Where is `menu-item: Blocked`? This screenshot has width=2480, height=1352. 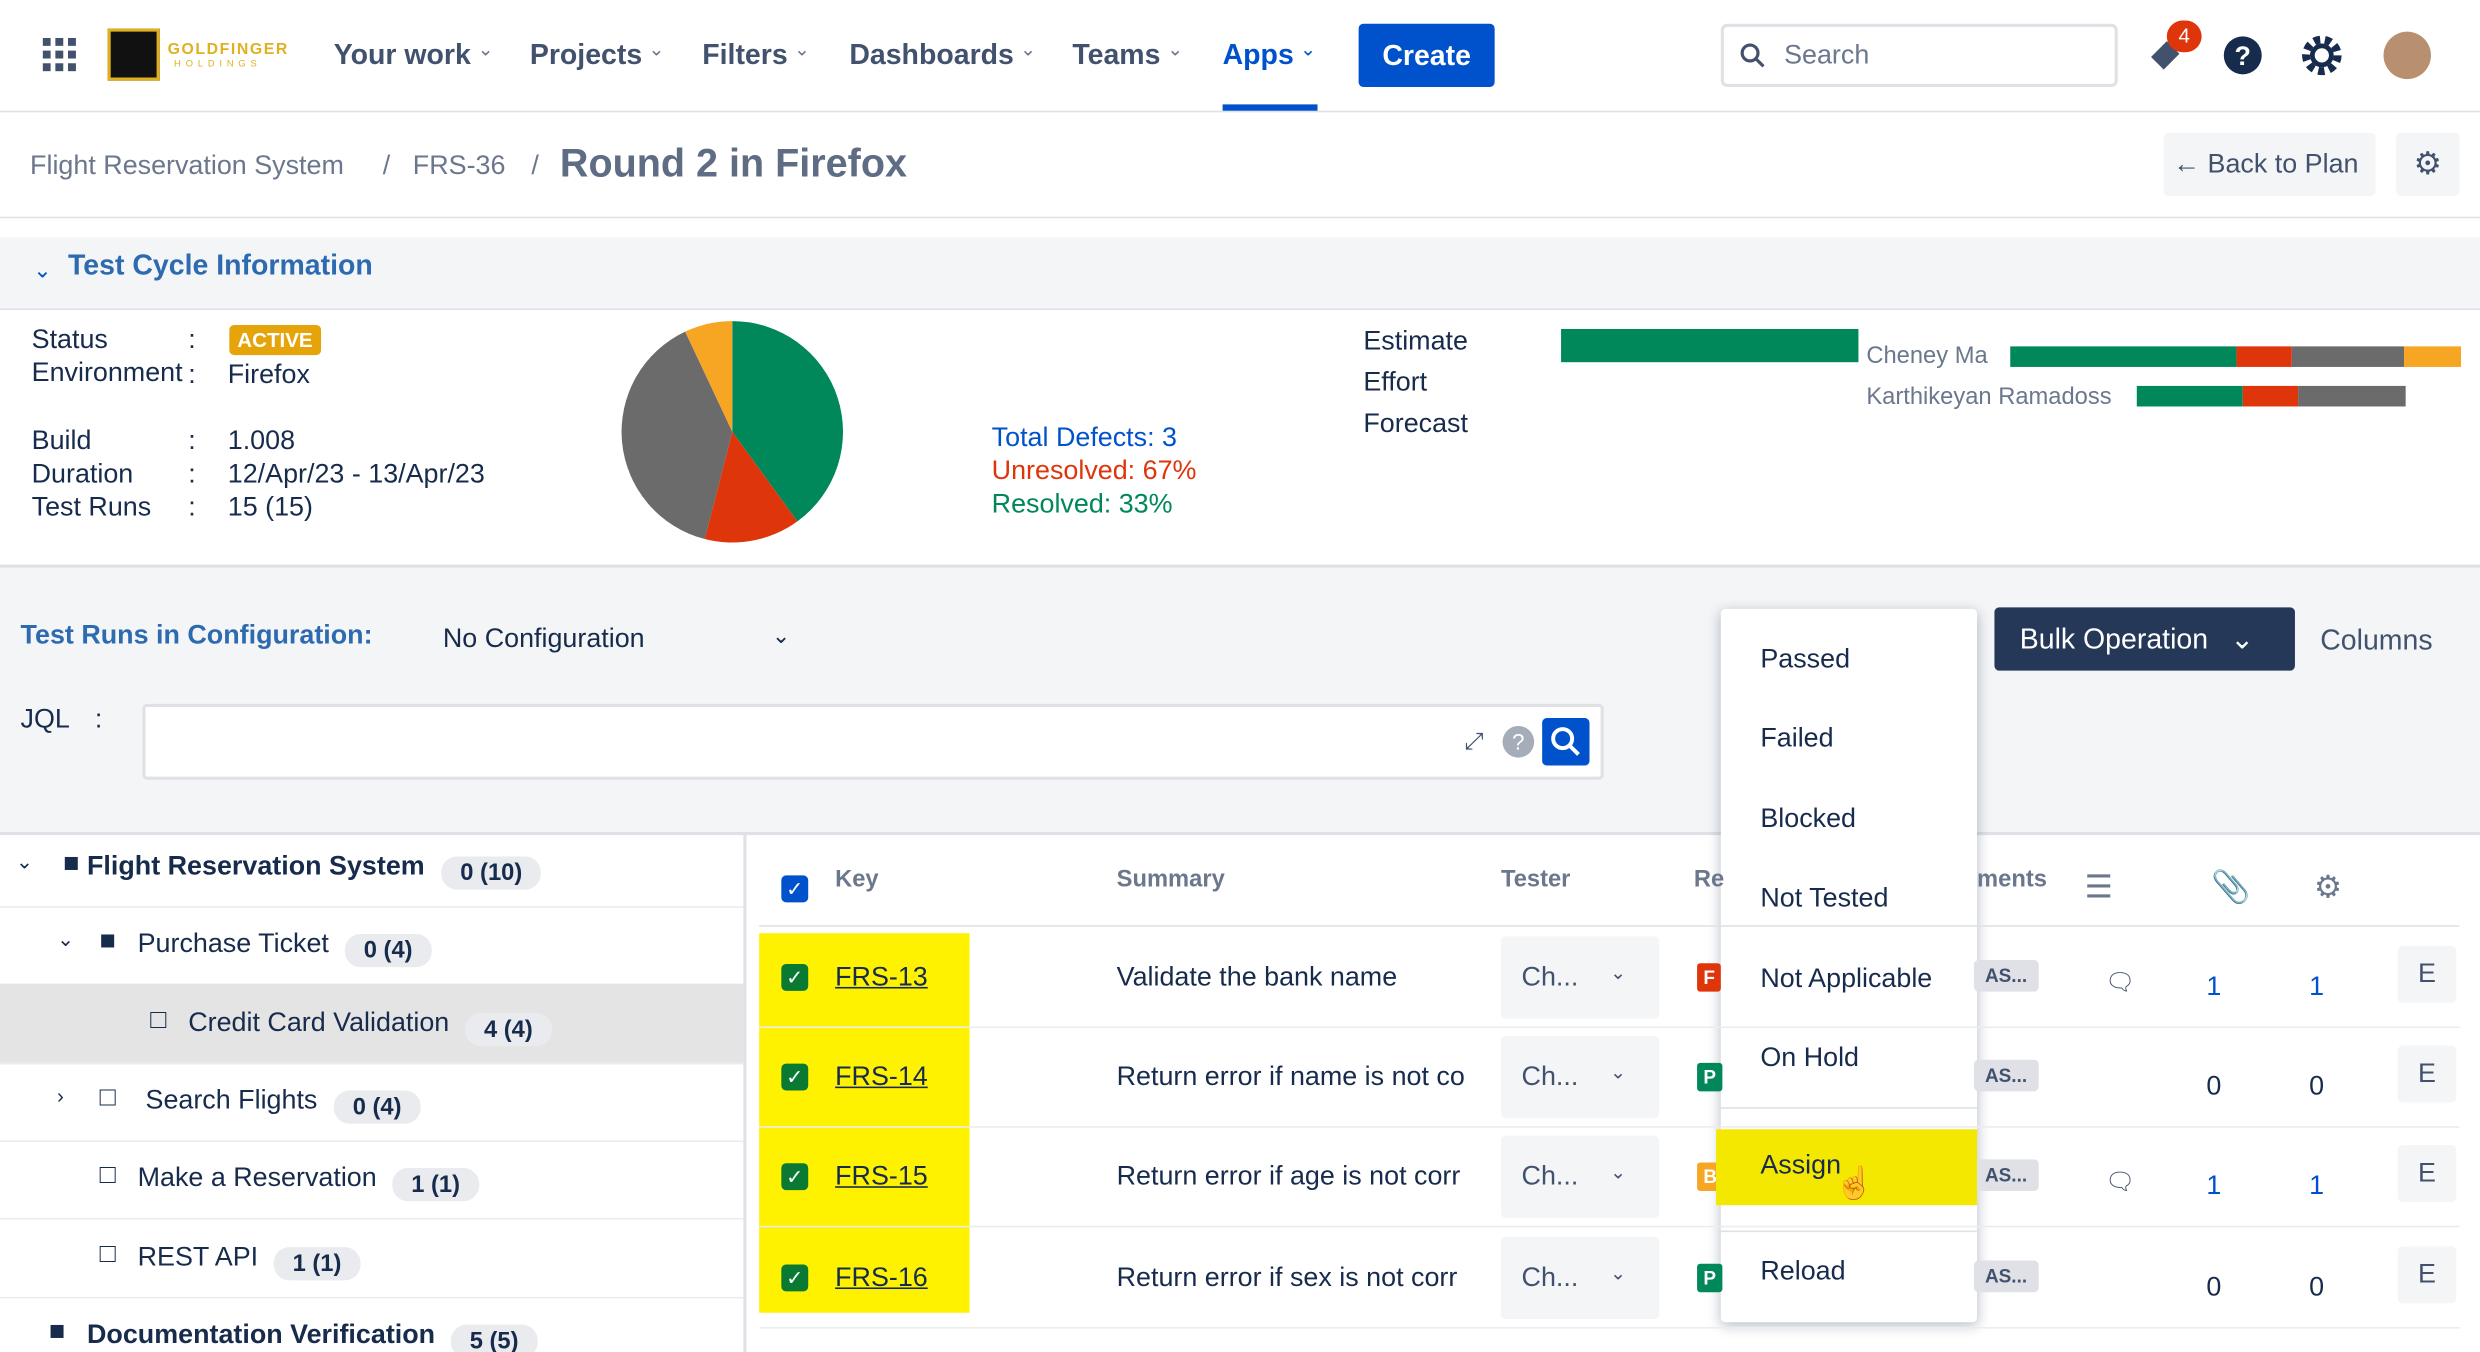
menu-item: Blocked is located at coordinates (1808, 819).